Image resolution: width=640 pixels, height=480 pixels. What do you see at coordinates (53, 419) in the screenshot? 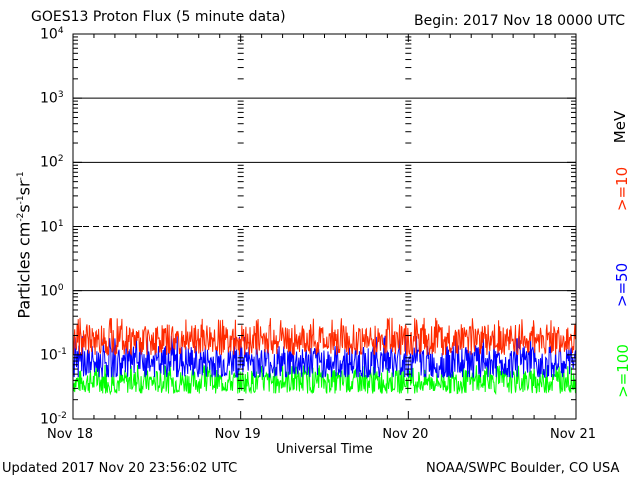
I see `y-tick-label: 10-2` at bounding box center [53, 419].